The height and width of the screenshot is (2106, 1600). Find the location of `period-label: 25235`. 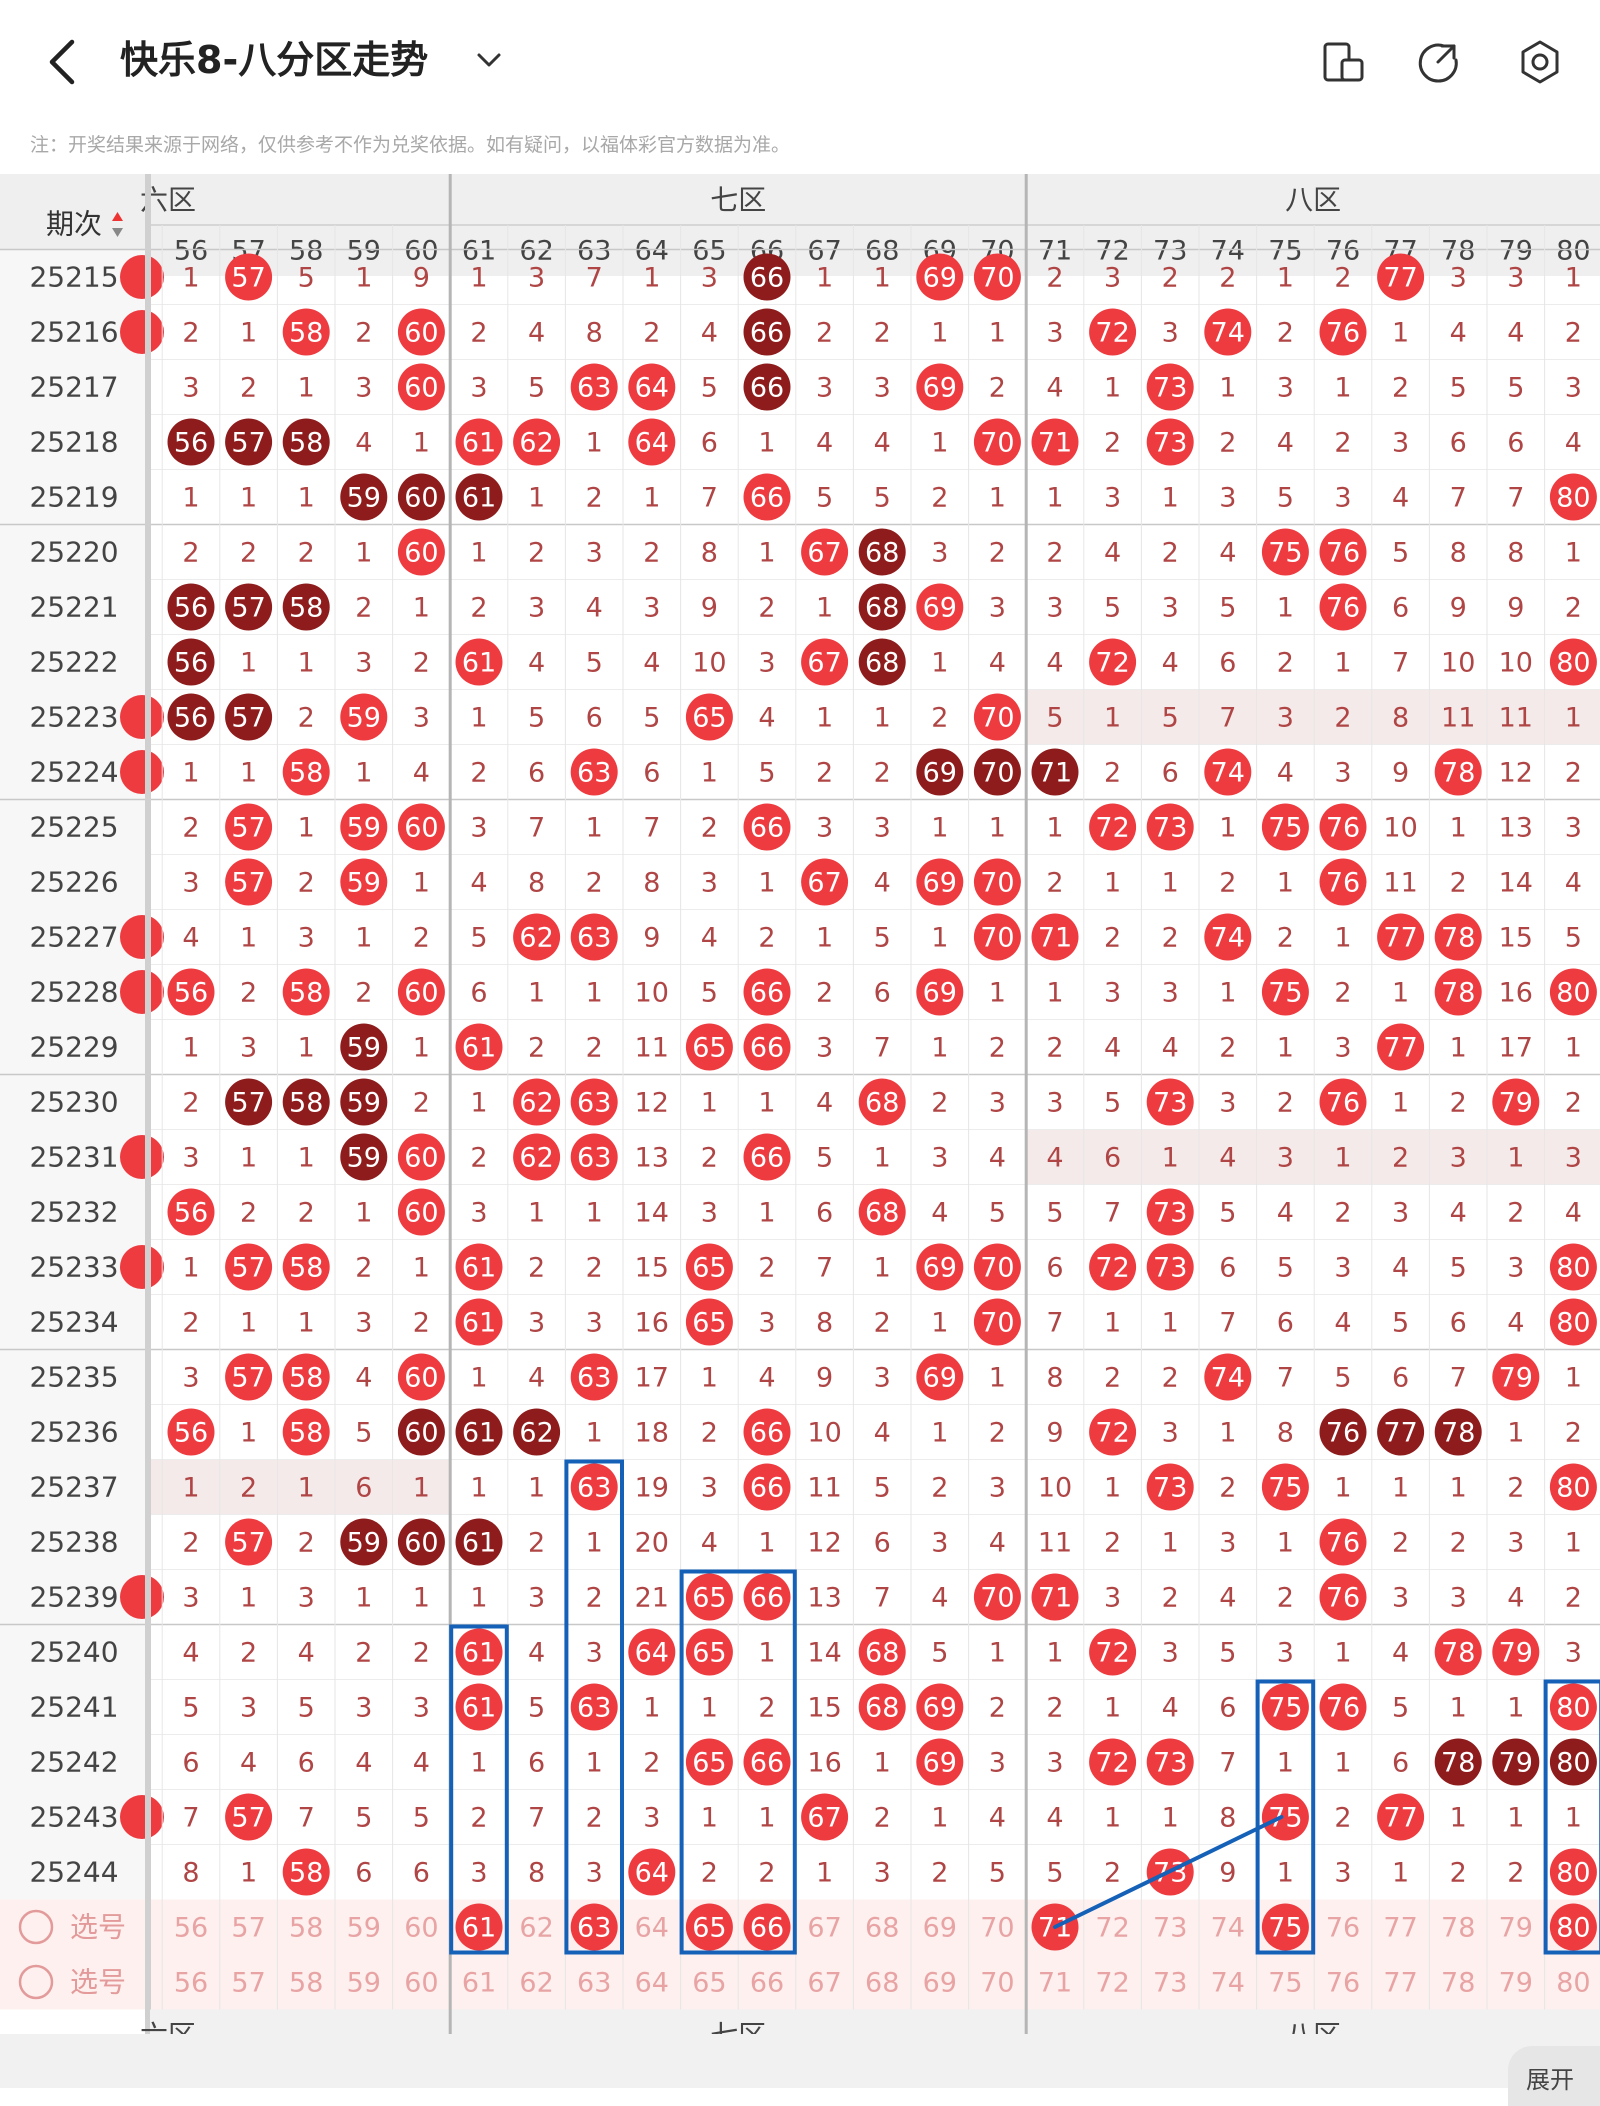

period-label: 25235 is located at coordinates (73, 1377).